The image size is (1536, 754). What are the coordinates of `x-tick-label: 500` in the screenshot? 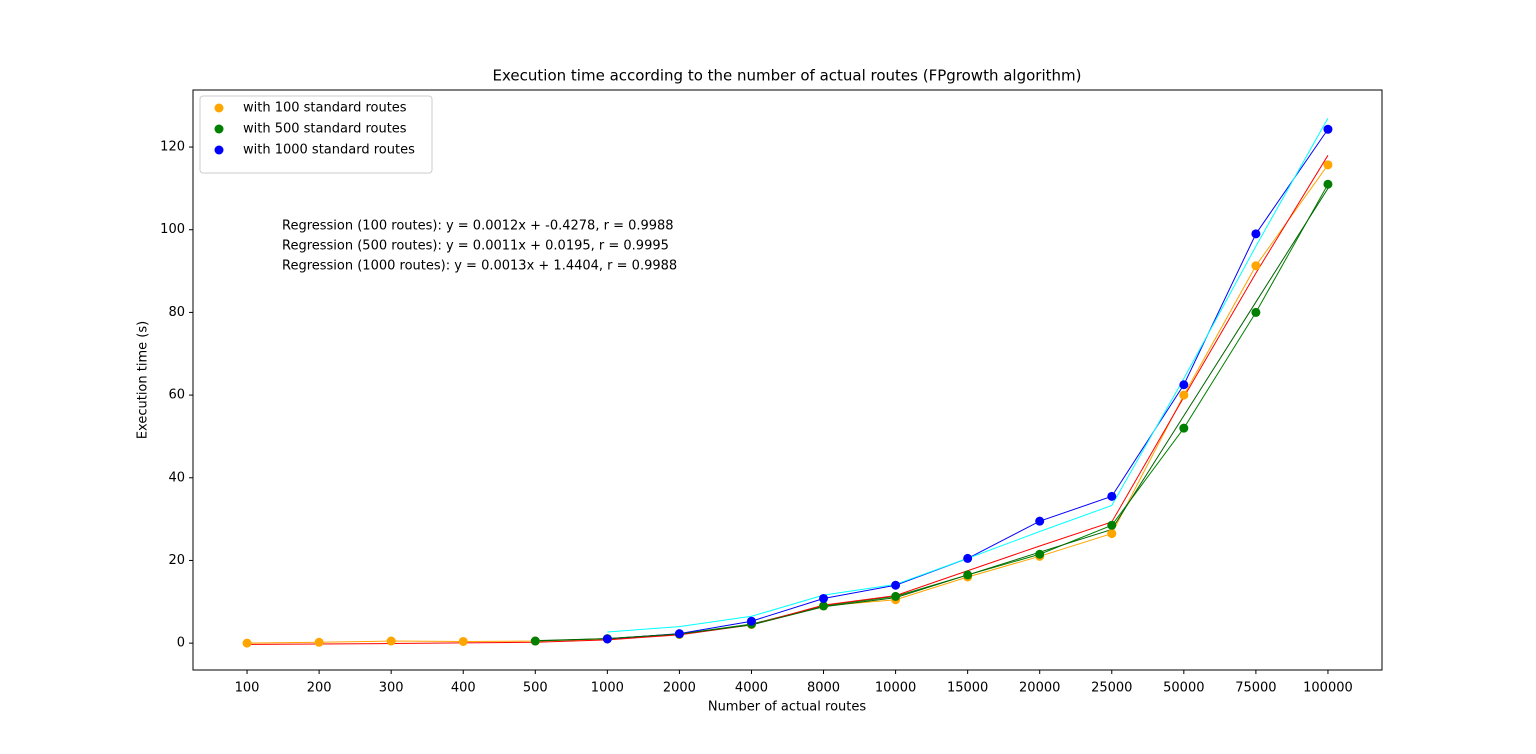 It's located at (535, 688).